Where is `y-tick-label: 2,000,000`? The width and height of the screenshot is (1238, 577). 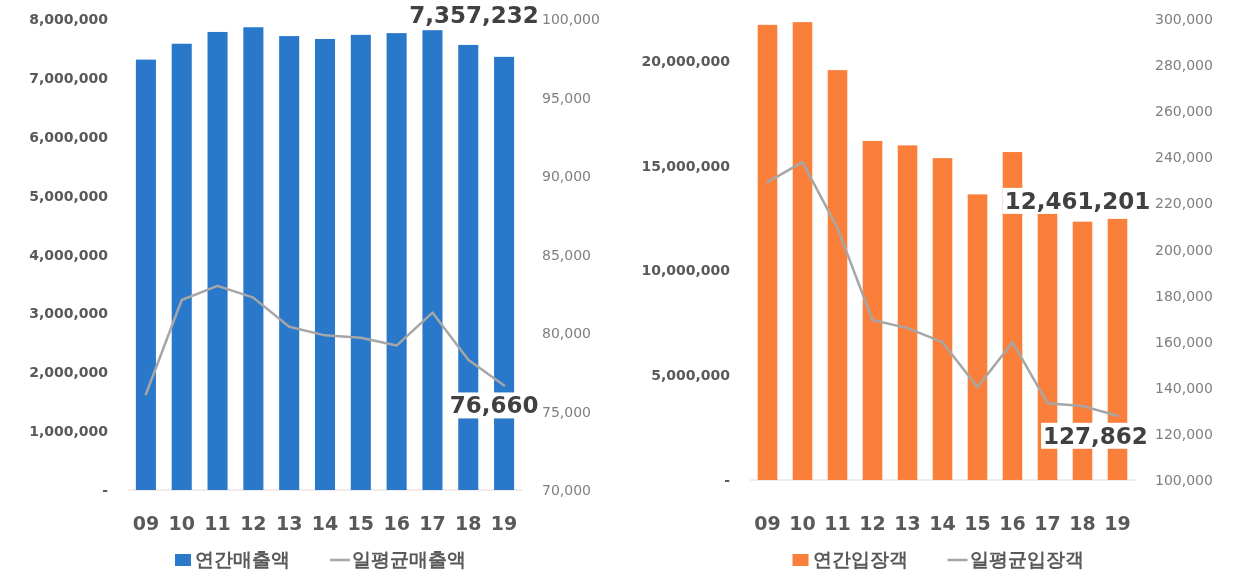
y-tick-label: 2,000,000 is located at coordinates (69, 372).